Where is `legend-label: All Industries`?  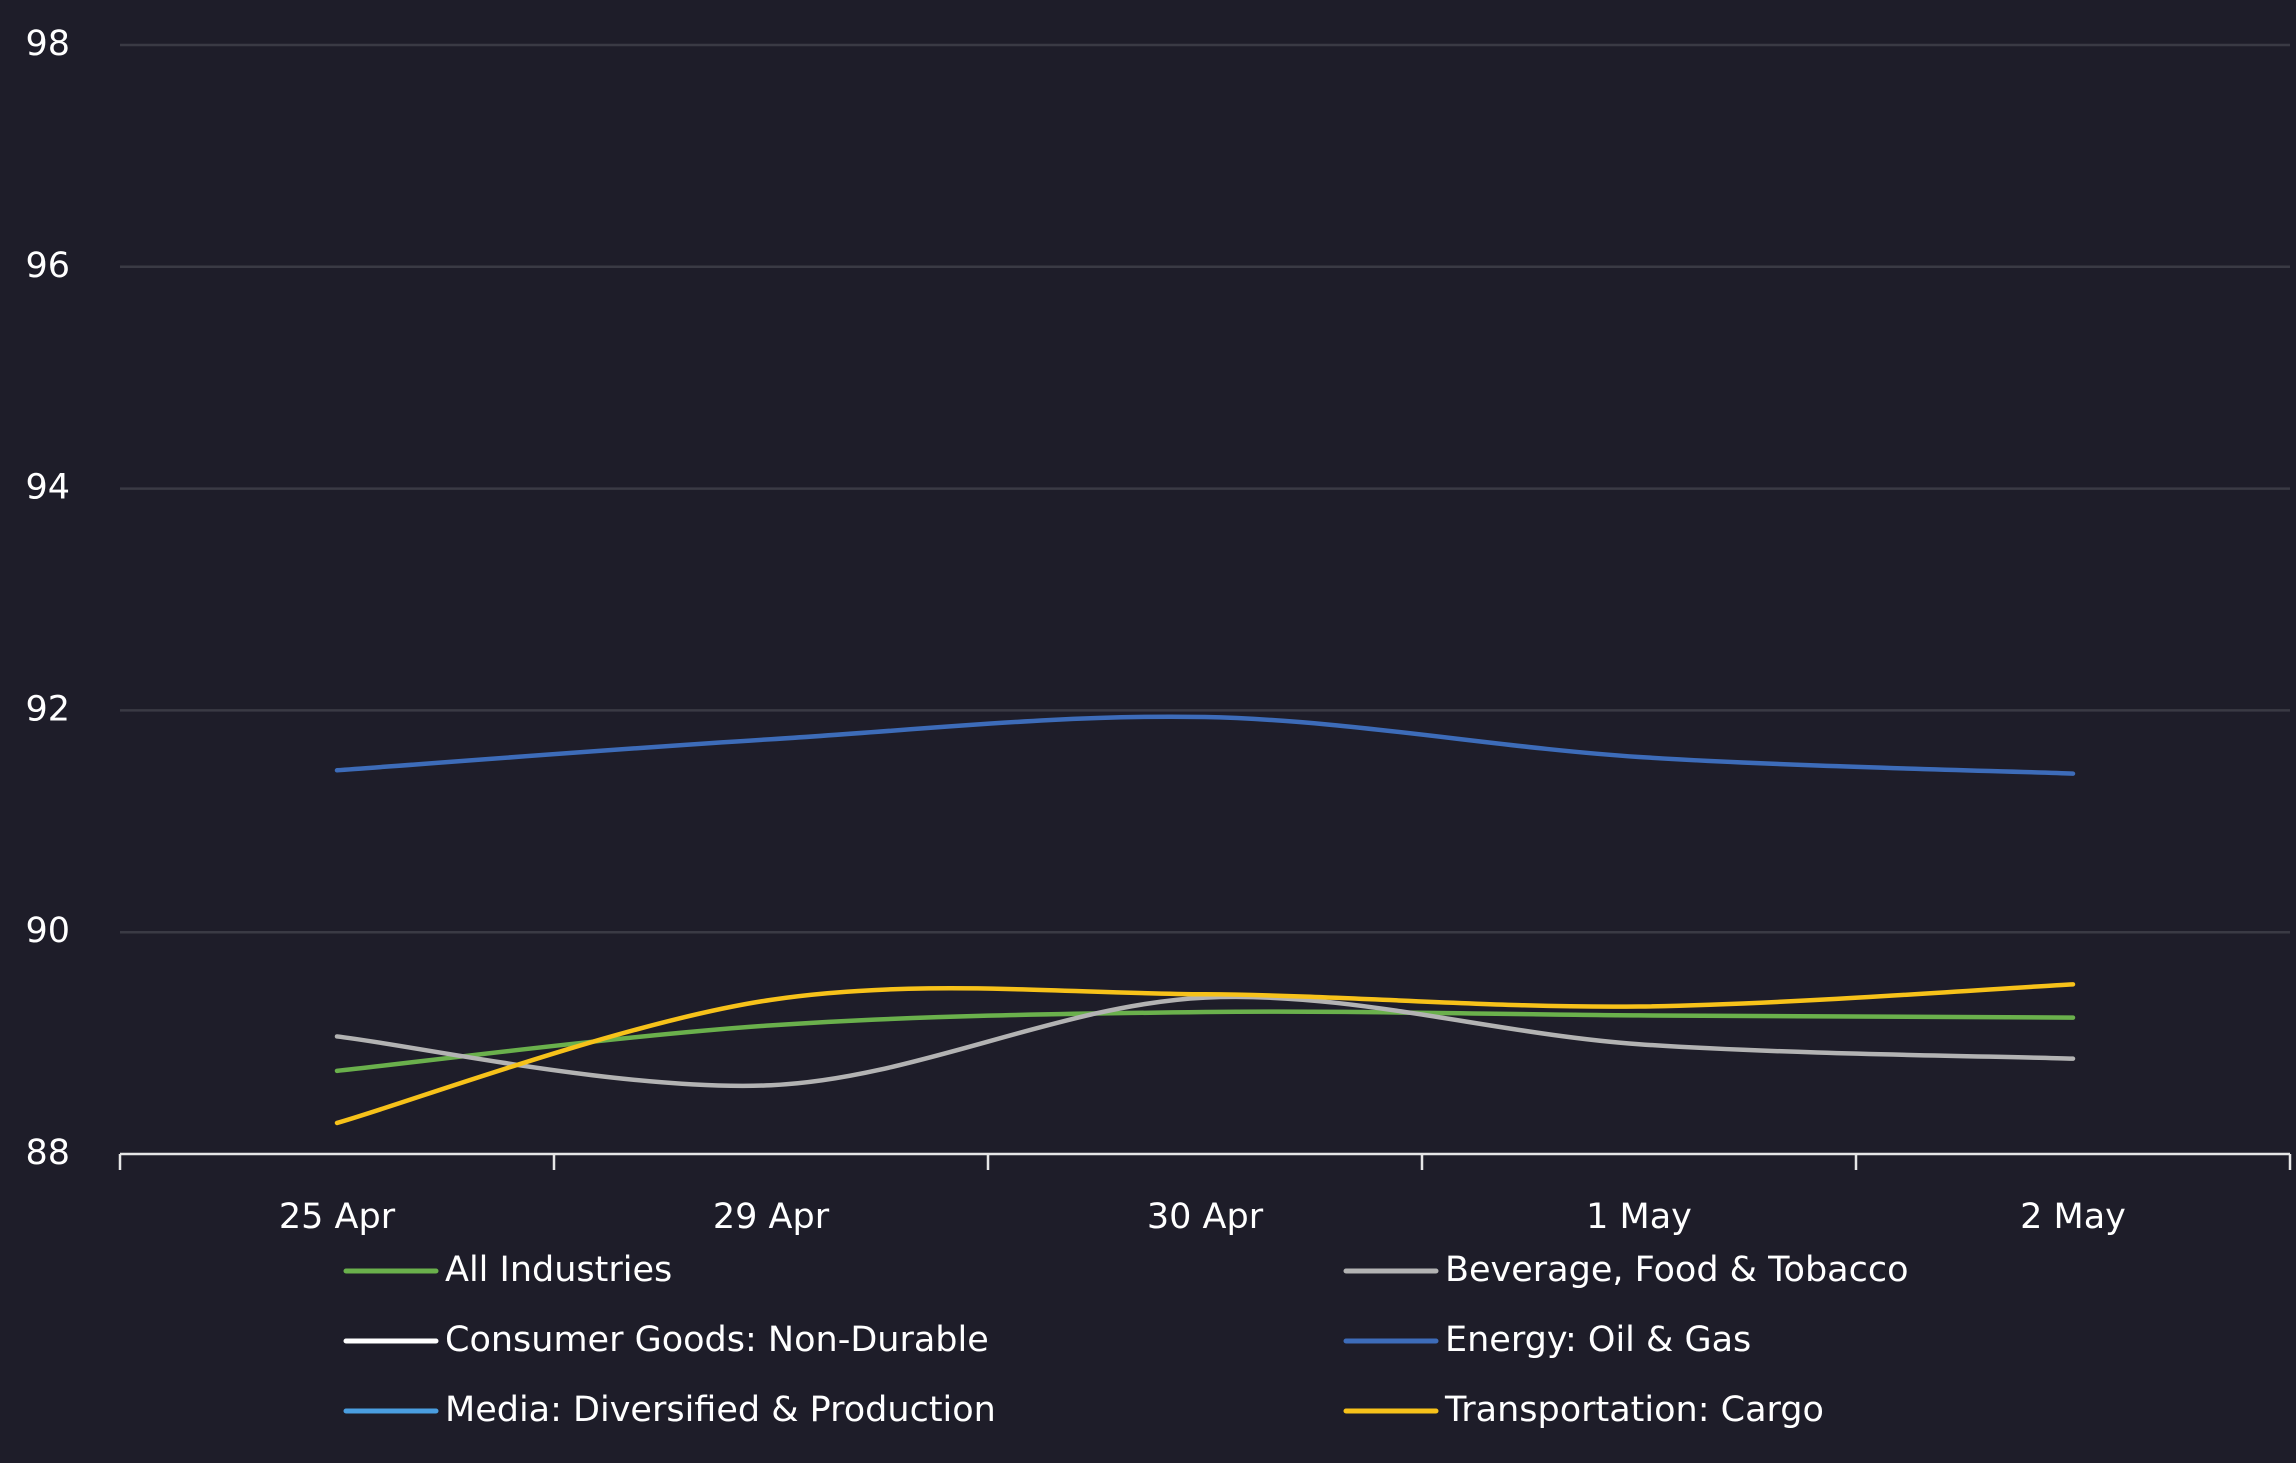
legend-label: All Industries is located at coordinates (558, 1270).